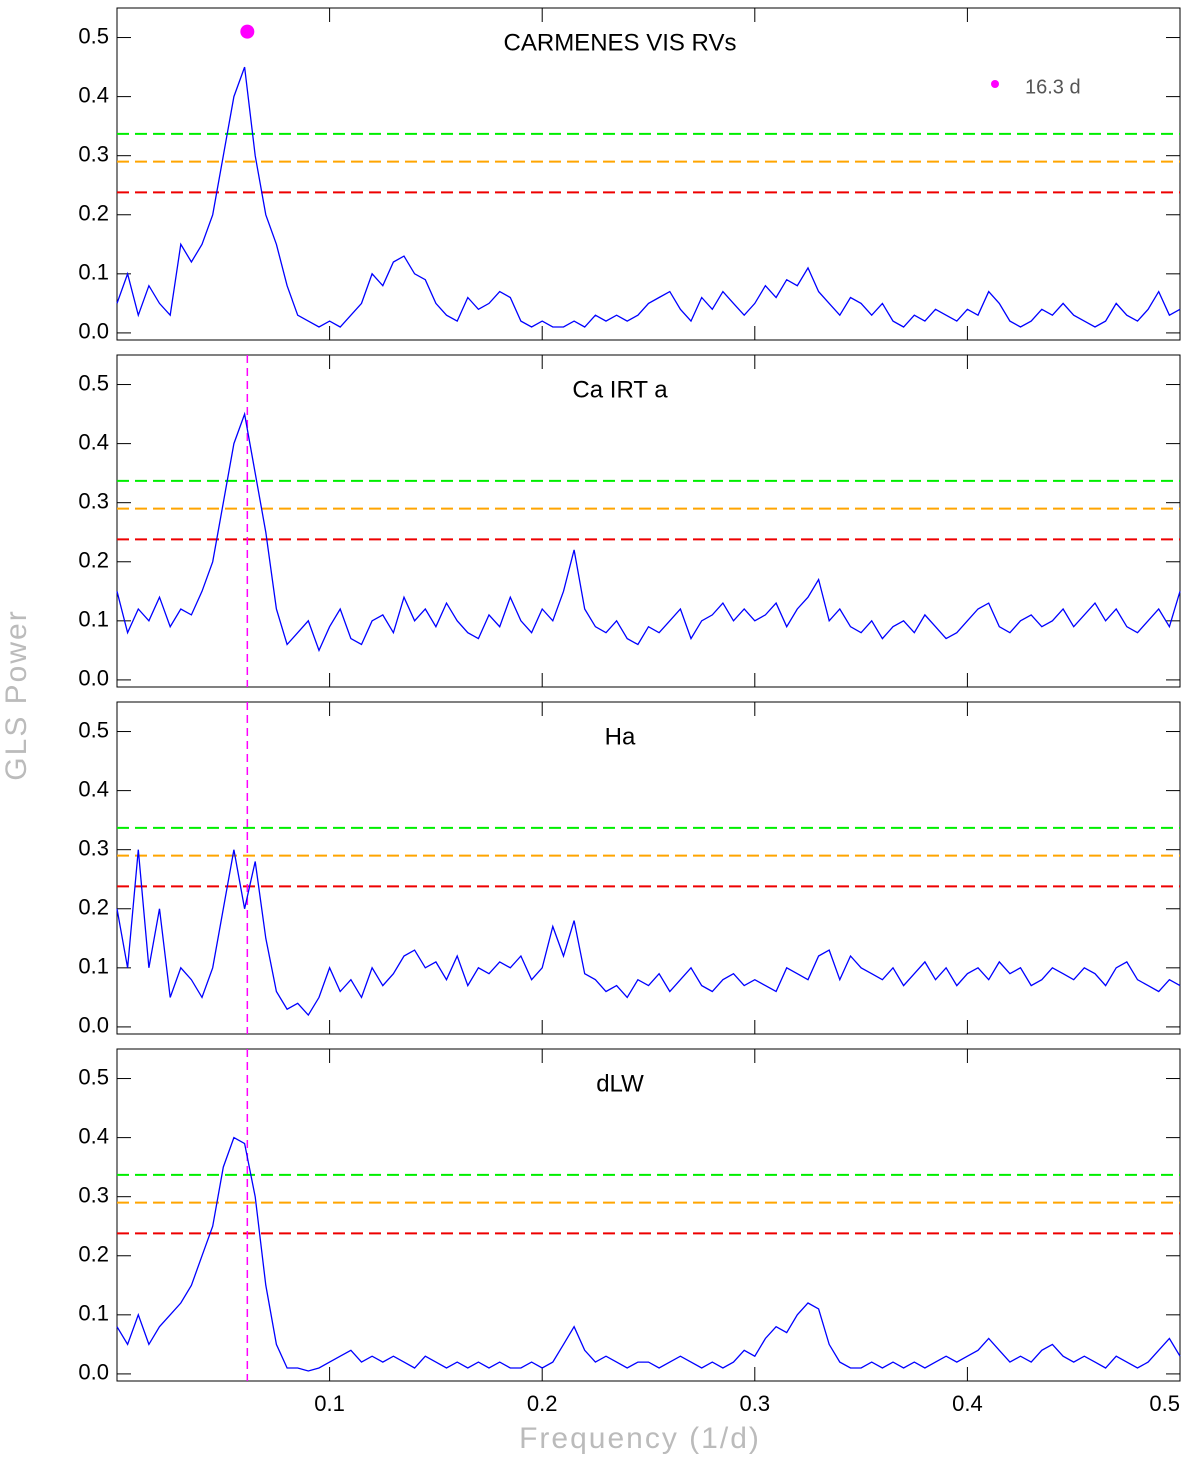 This screenshot has height=1461, width=1200. What do you see at coordinates (329, 1403) in the screenshot?
I see `x-tick-label: 0.1` at bounding box center [329, 1403].